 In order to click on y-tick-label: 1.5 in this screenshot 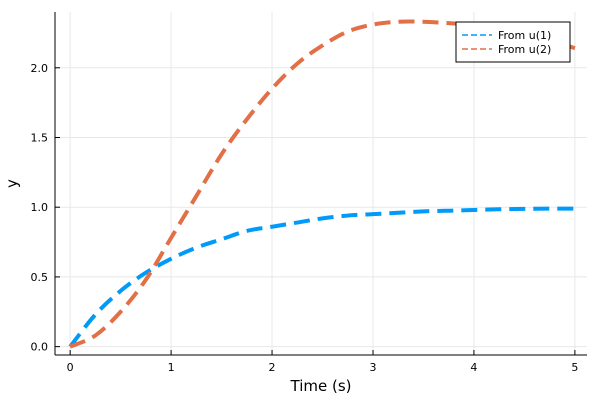, I will do `click(40, 137)`.